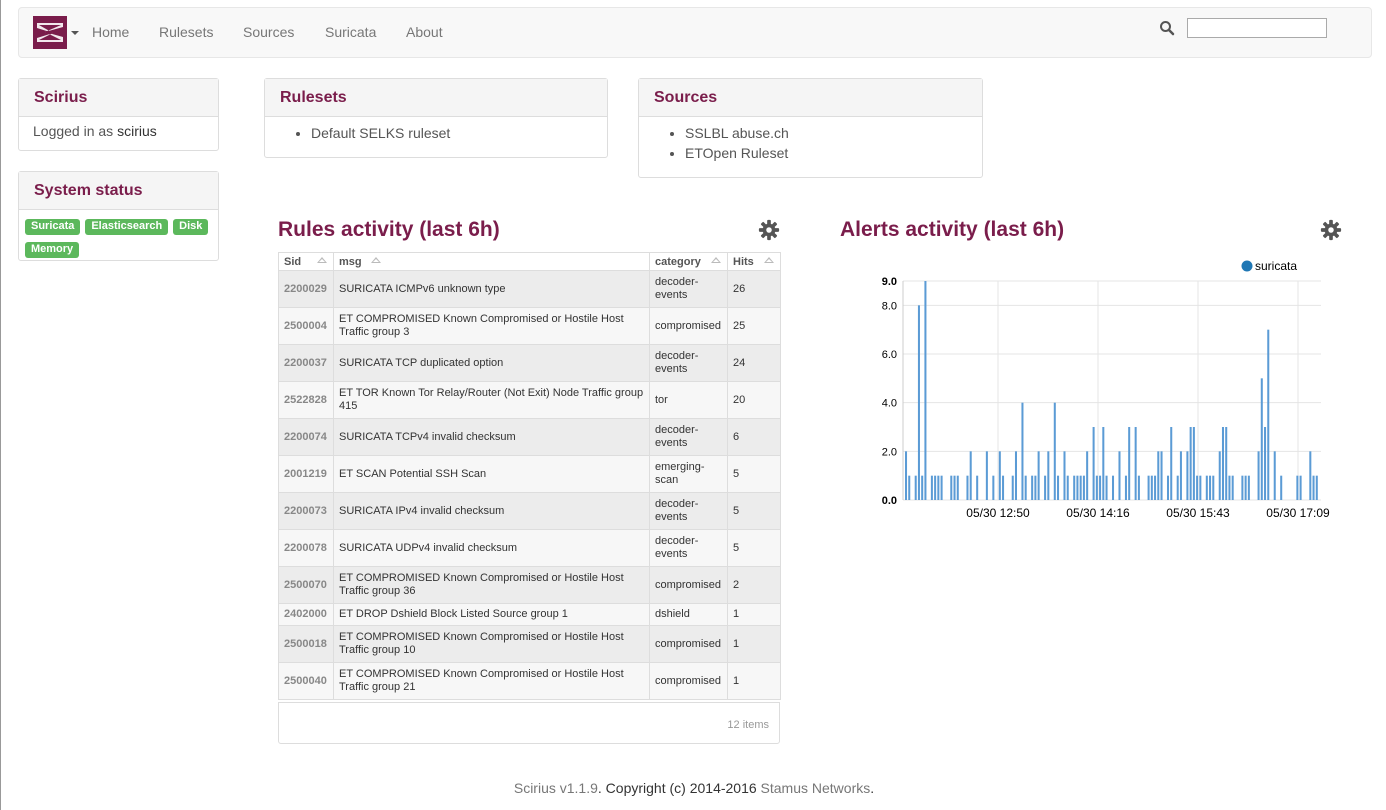 The image size is (1386, 810). I want to click on username-link: scirius, so click(137, 131).